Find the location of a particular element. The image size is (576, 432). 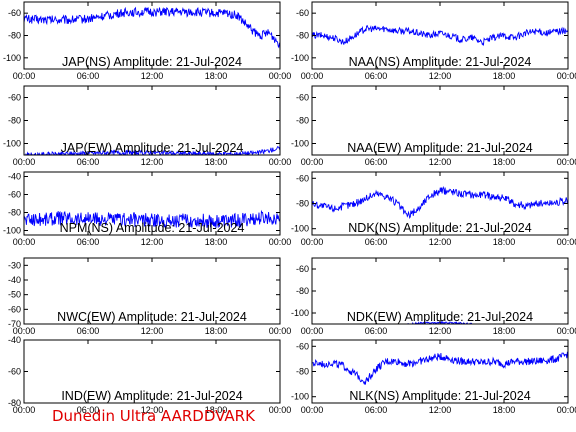

credit-text: Dunedin Ultra AARDDVARK is located at coordinates (153, 416).